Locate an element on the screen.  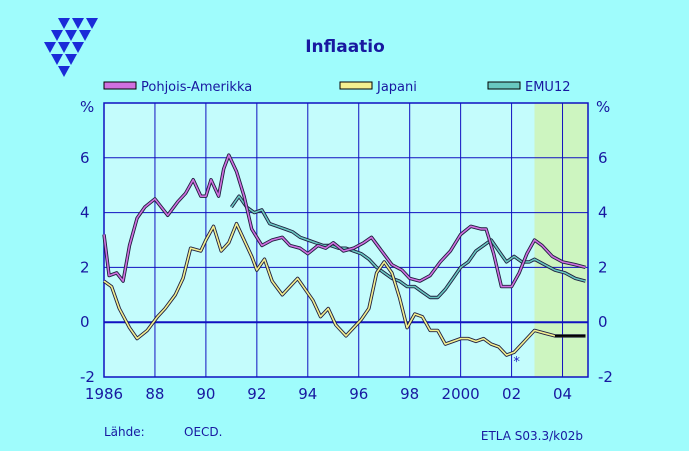
y-tick-label-left: 4 is located at coordinates (85, 213).